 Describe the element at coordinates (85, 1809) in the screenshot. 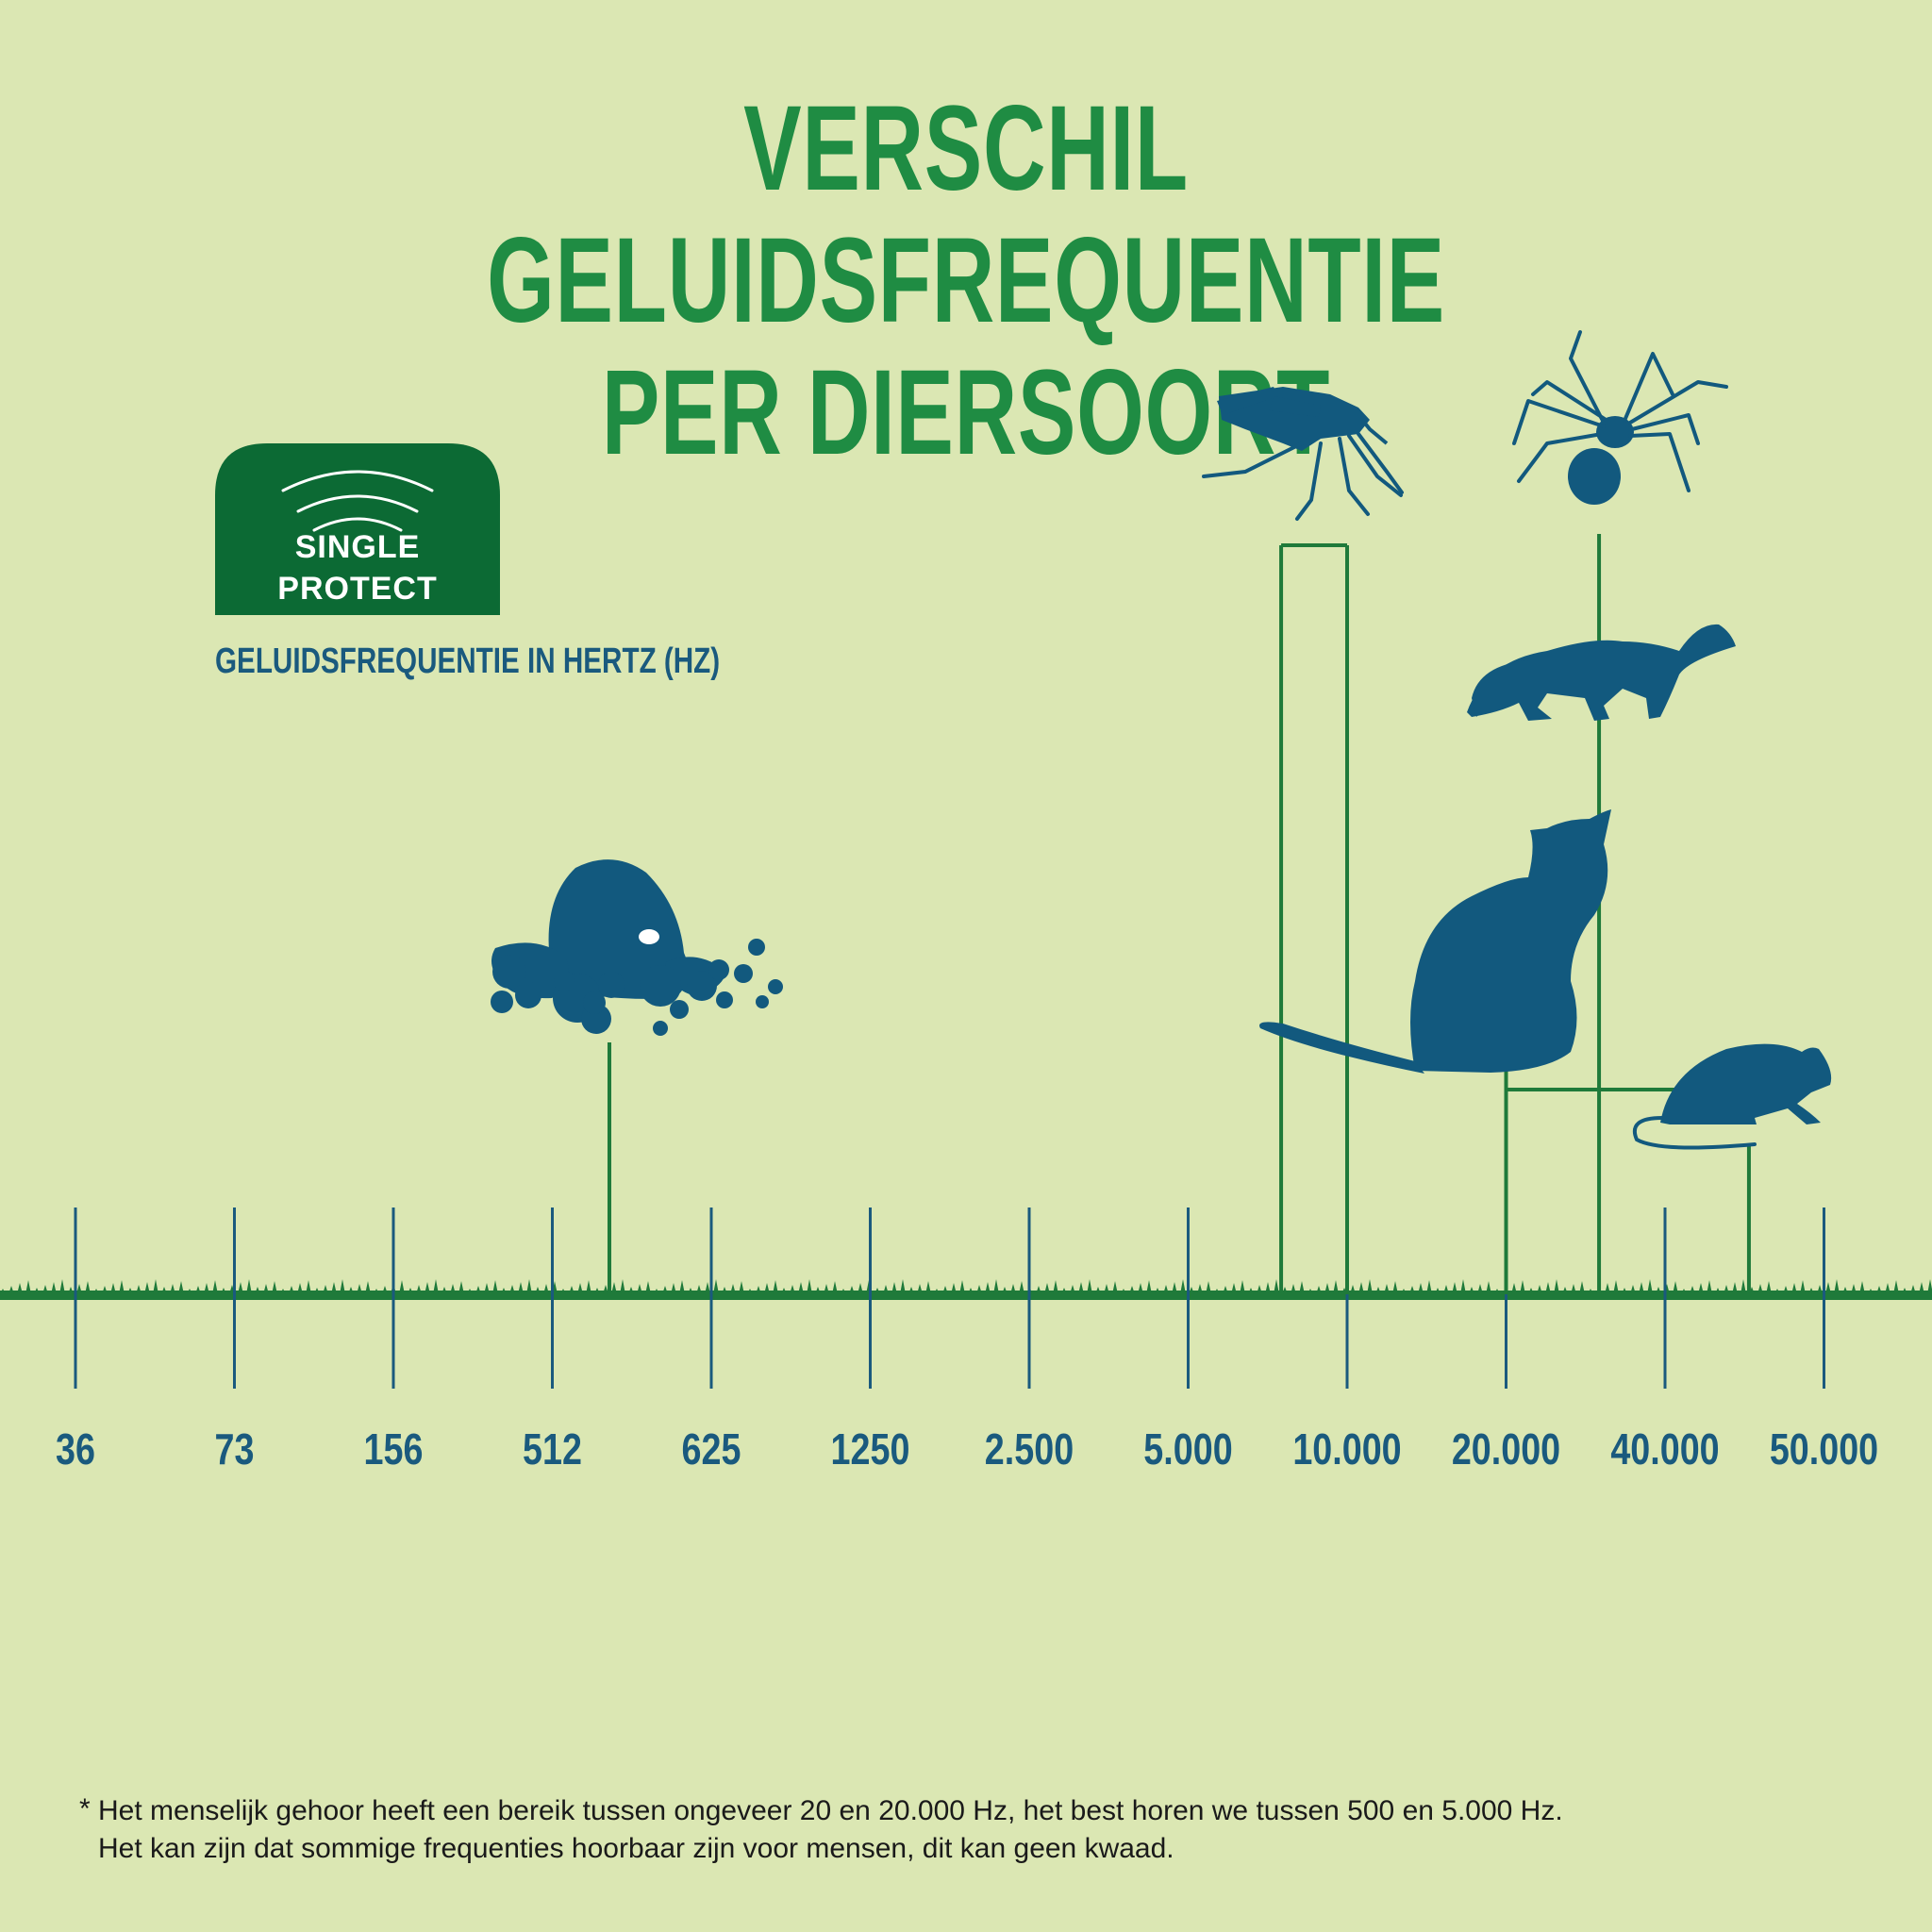

I see `footnote-marker: *` at that location.